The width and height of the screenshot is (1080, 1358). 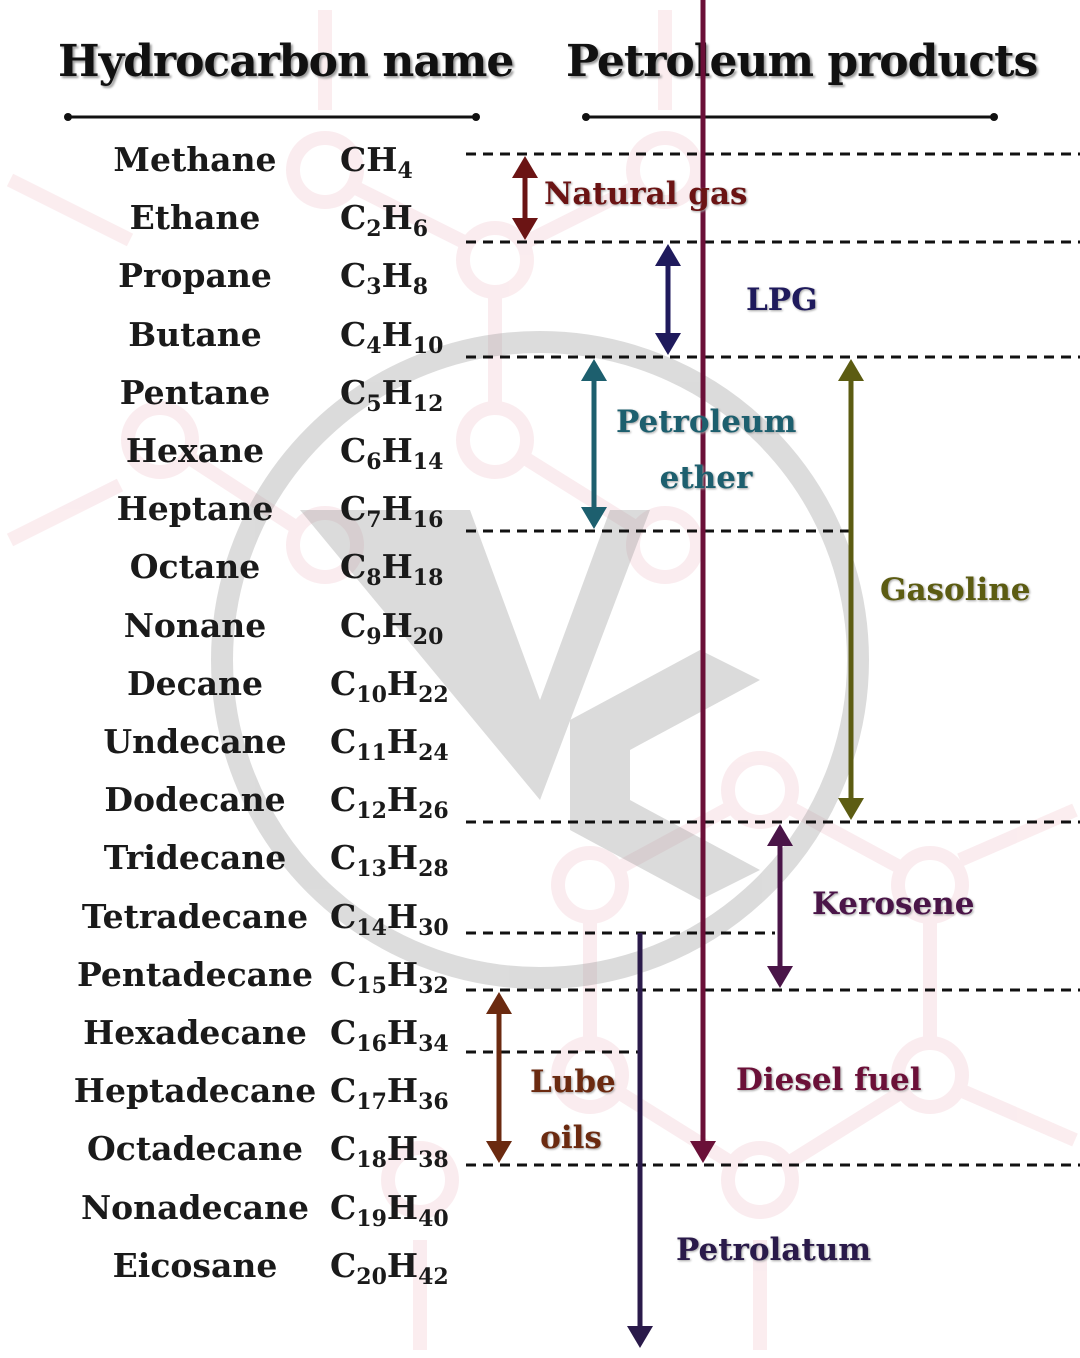 I want to click on hydrocarbon-row: Butane C4H10, so click(x=235, y=340).